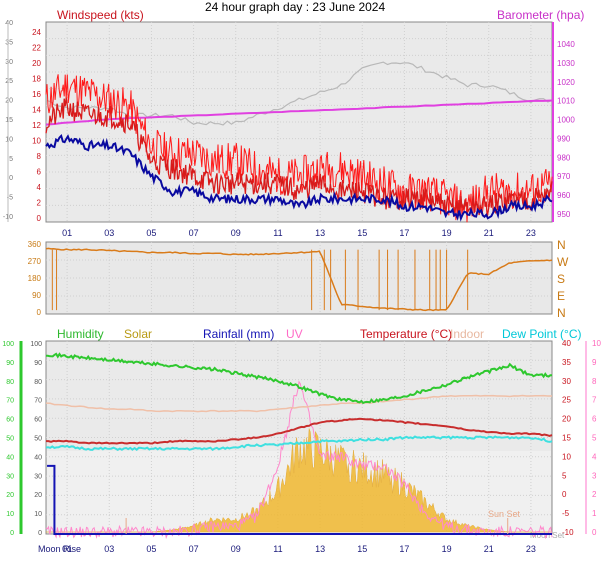 This screenshot has width=608, height=561. What do you see at coordinates (594, 513) in the screenshot?
I see `uv-tick-label: 1` at bounding box center [594, 513].